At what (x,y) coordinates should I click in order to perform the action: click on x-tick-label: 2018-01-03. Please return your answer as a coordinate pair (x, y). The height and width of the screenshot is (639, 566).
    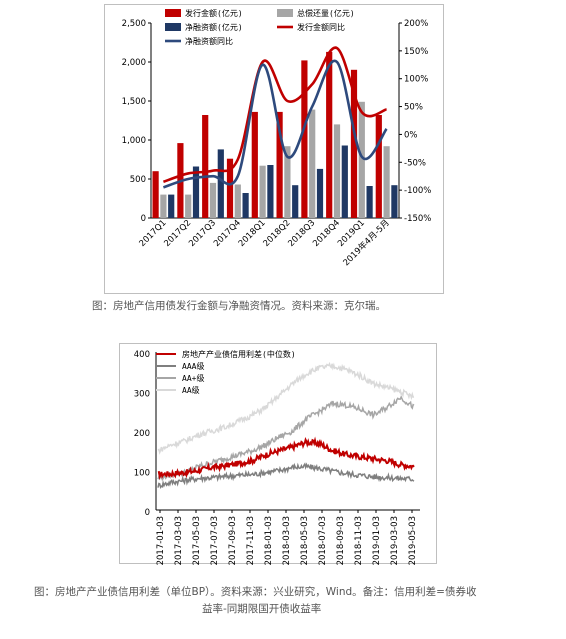
    Looking at the image, I should click on (269, 540).